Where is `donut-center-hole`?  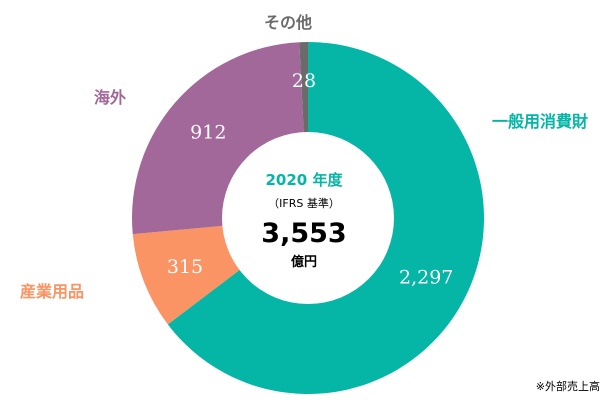
donut-center-hole is located at coordinates (308, 218).